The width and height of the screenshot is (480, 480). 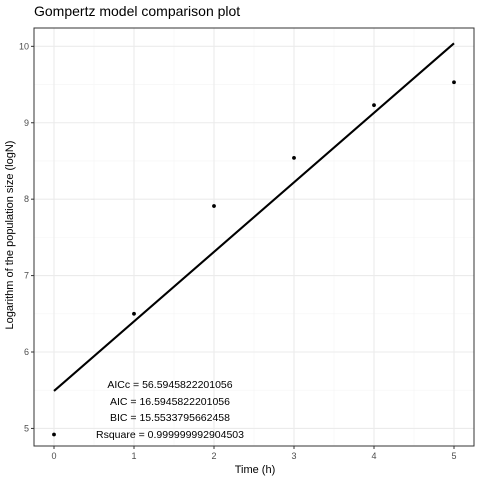 What do you see at coordinates (133, 456) in the screenshot?
I see `x-tick-label: 1` at bounding box center [133, 456].